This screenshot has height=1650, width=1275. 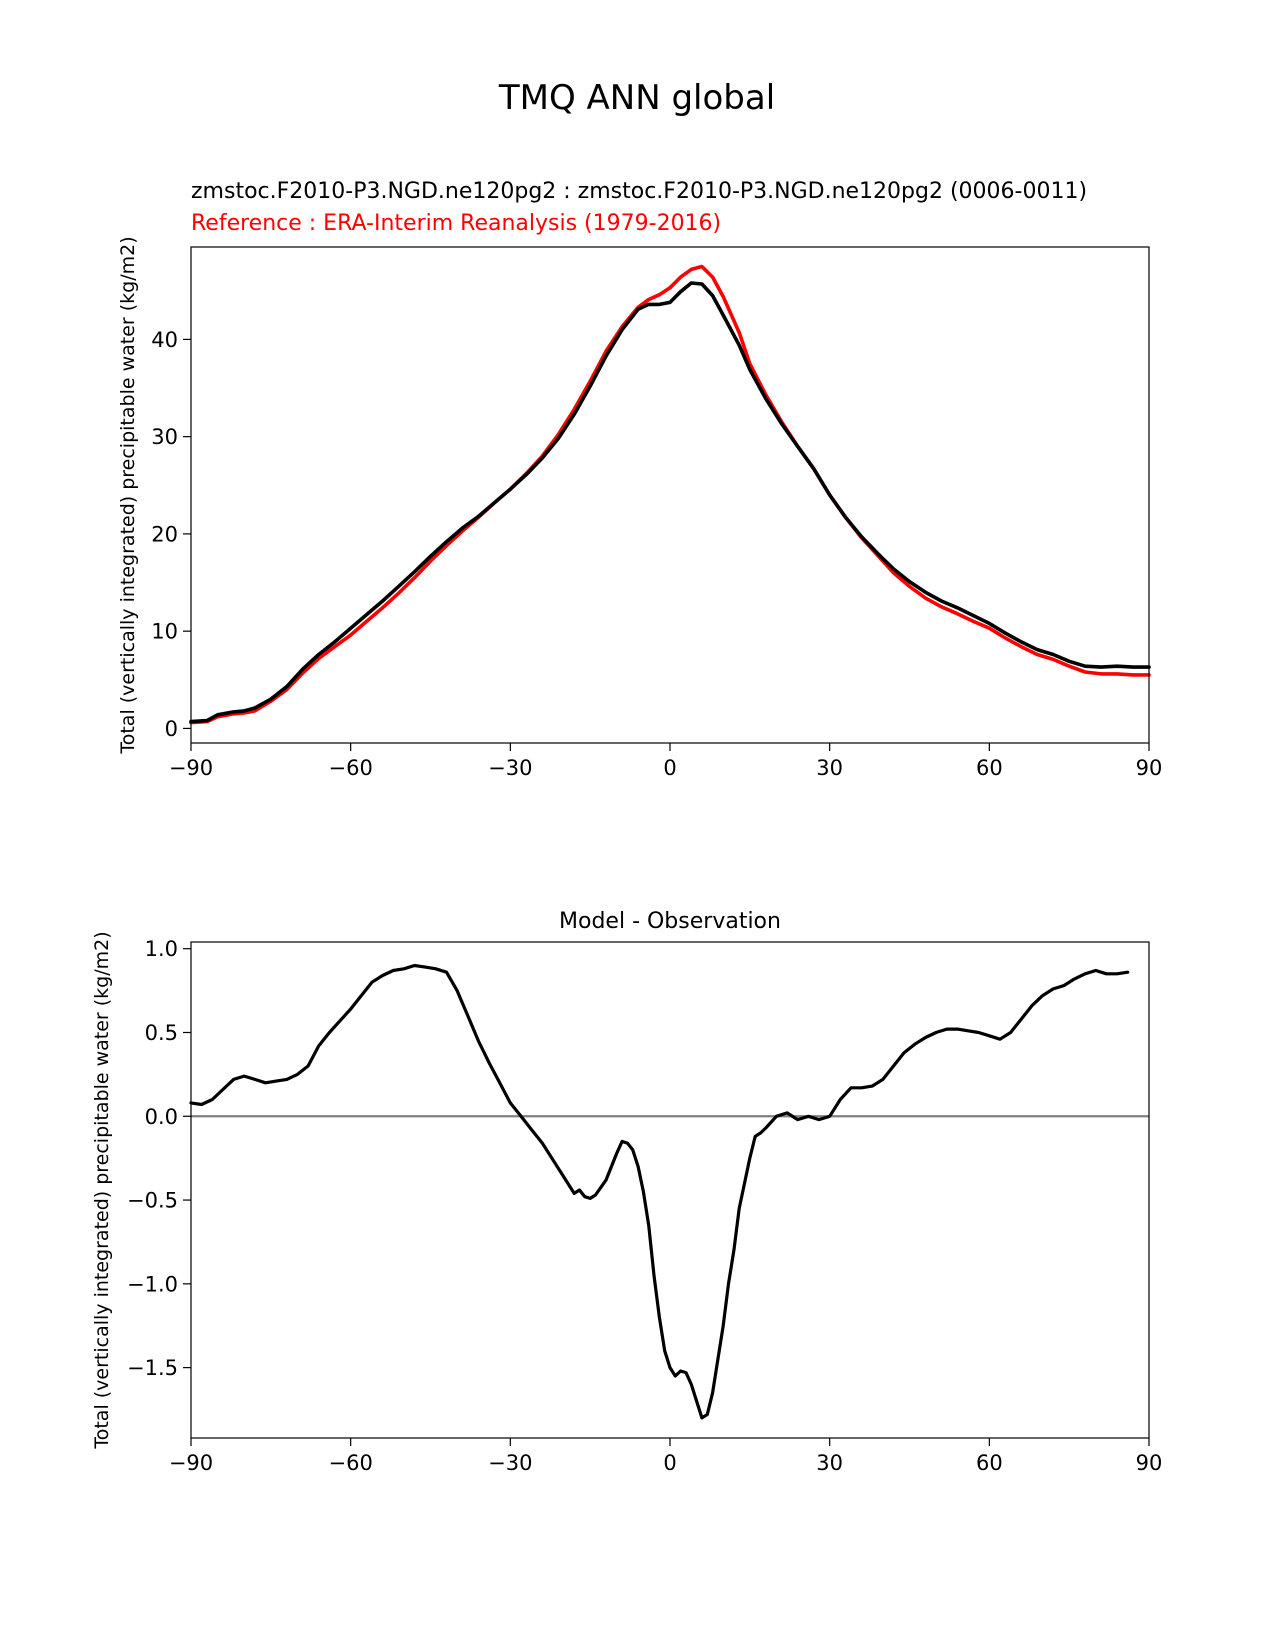 What do you see at coordinates (636, 98) in the screenshot?
I see `figure-title: TMQ ANN global` at bounding box center [636, 98].